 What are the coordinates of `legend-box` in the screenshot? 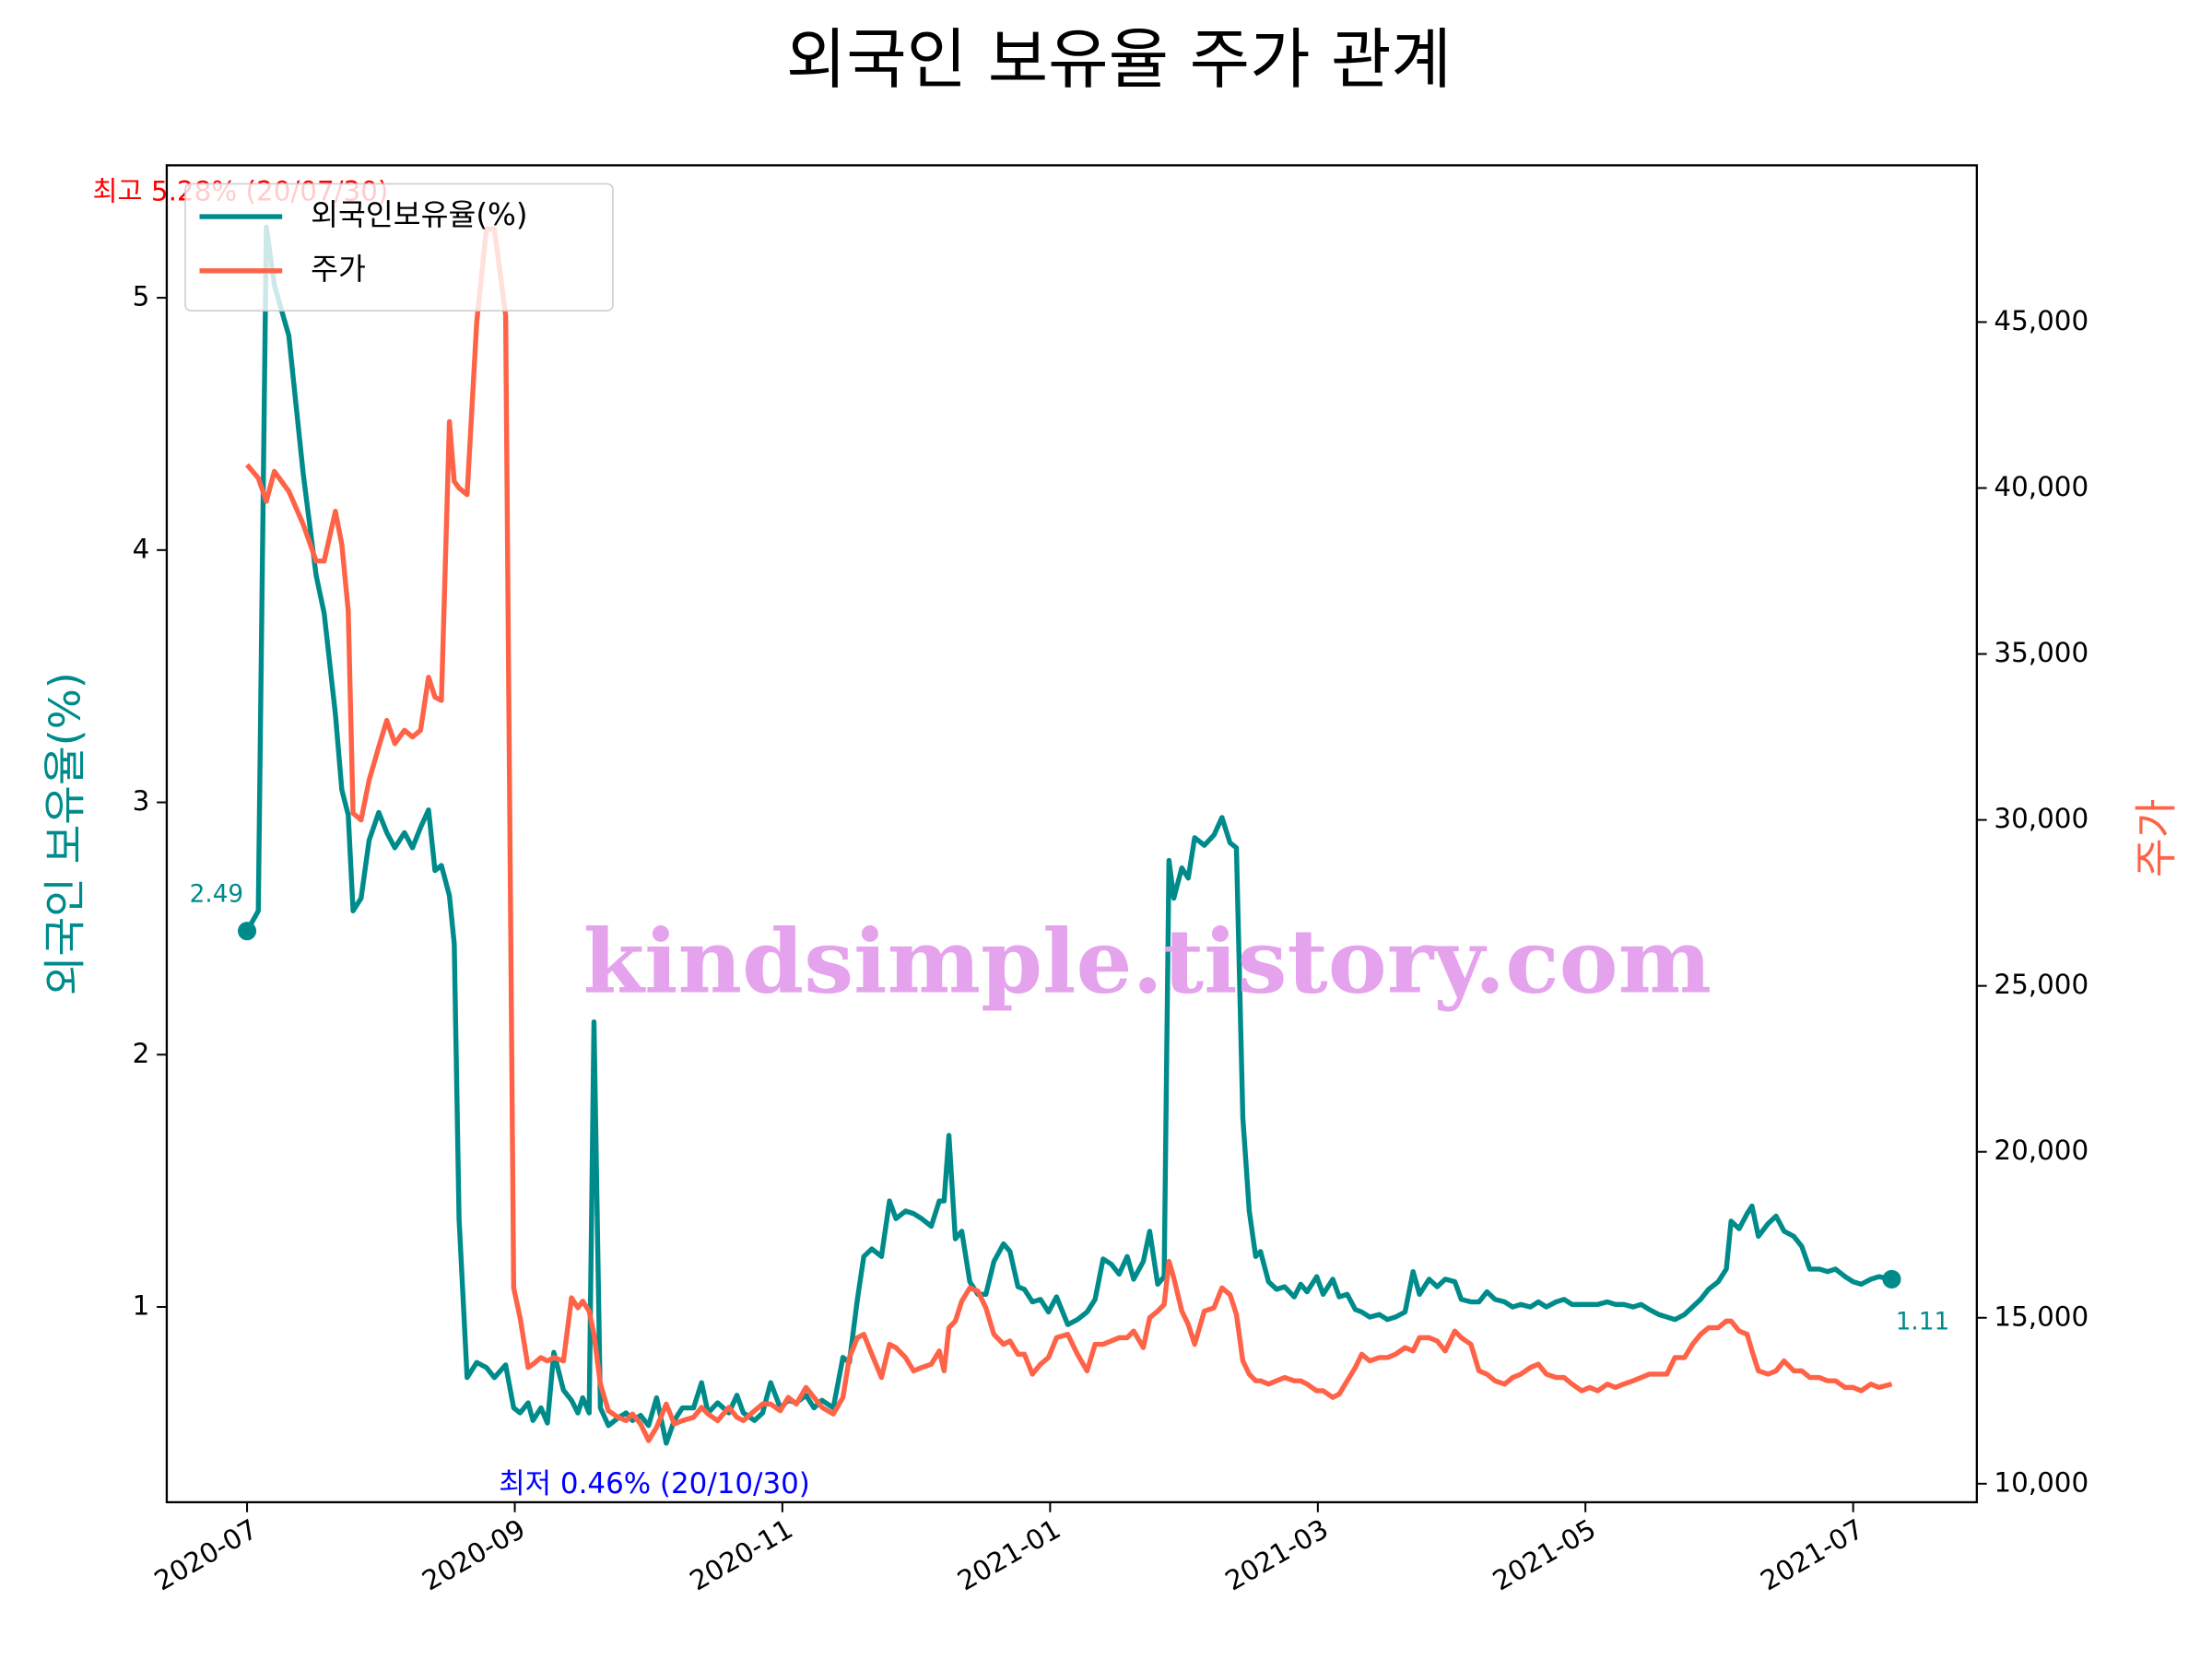 It's located at (399, 247).